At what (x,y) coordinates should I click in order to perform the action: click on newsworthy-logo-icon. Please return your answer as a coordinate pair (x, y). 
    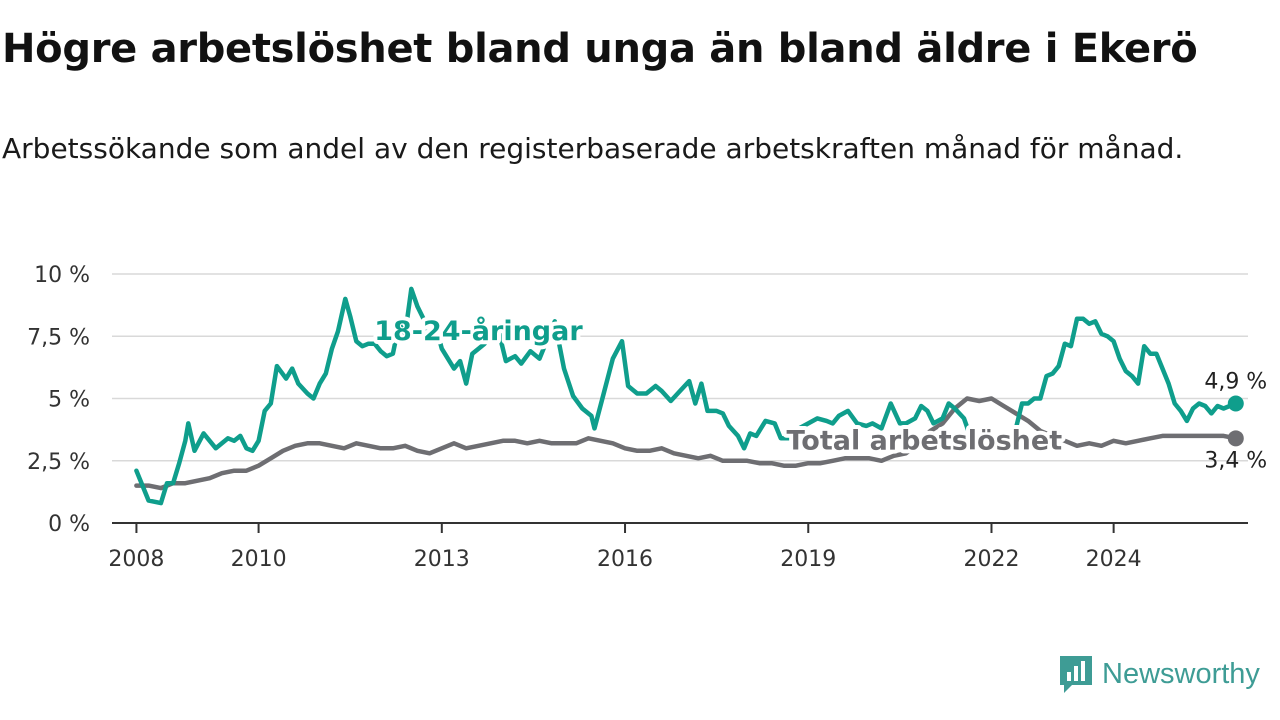
    Looking at the image, I should click on (1076, 674).